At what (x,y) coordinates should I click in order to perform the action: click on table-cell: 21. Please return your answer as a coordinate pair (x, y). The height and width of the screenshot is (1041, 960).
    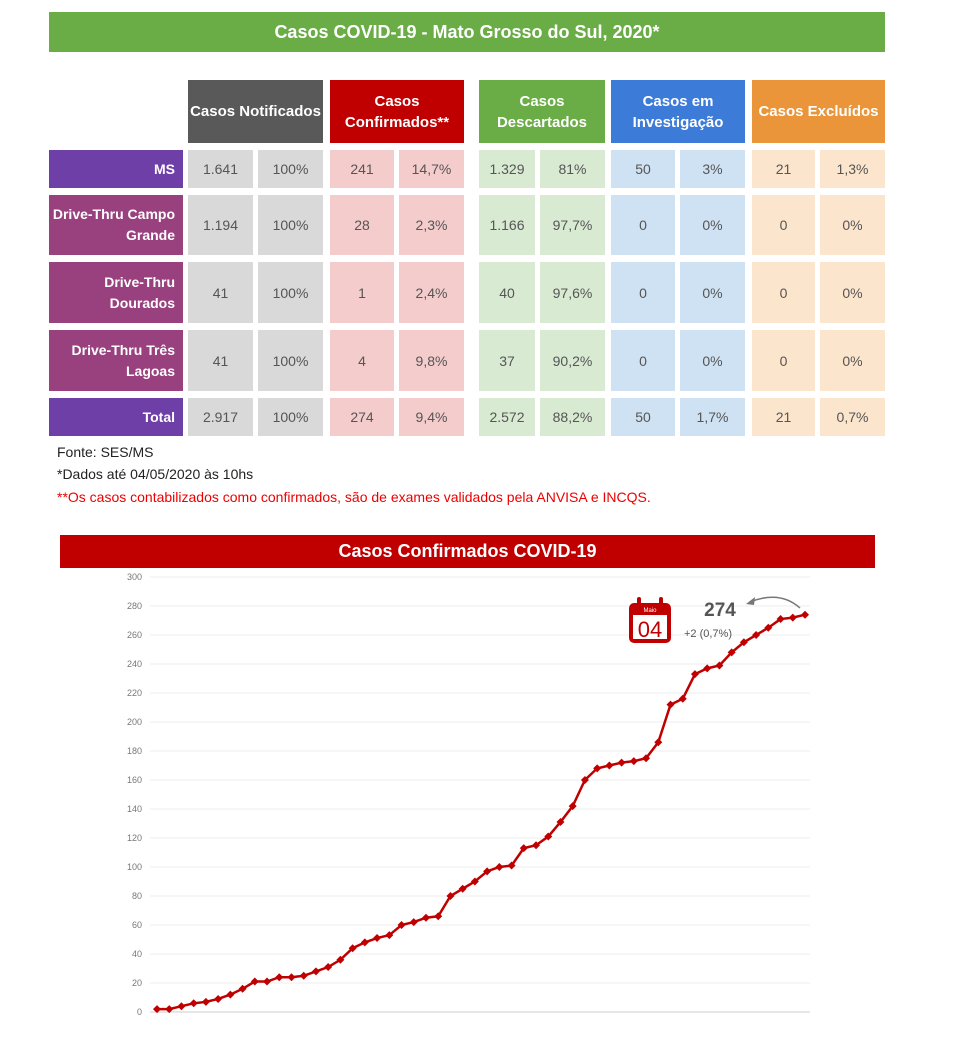
    Looking at the image, I should click on (783, 417).